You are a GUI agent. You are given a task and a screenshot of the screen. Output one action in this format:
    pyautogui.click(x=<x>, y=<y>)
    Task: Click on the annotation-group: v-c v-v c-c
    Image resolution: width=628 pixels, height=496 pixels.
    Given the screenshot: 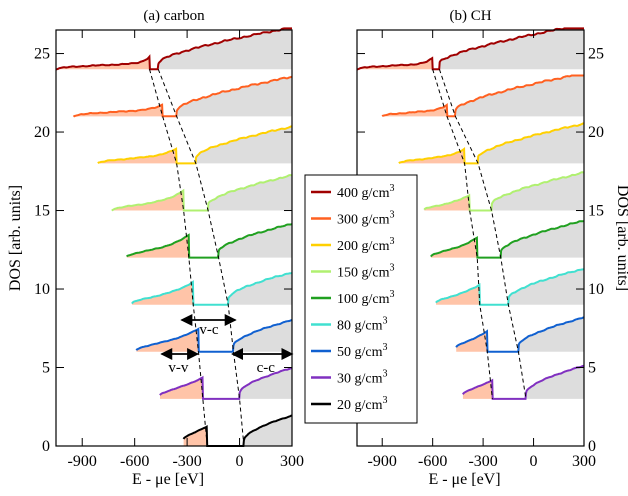 What is the action you would take?
    pyautogui.click(x=227, y=345)
    